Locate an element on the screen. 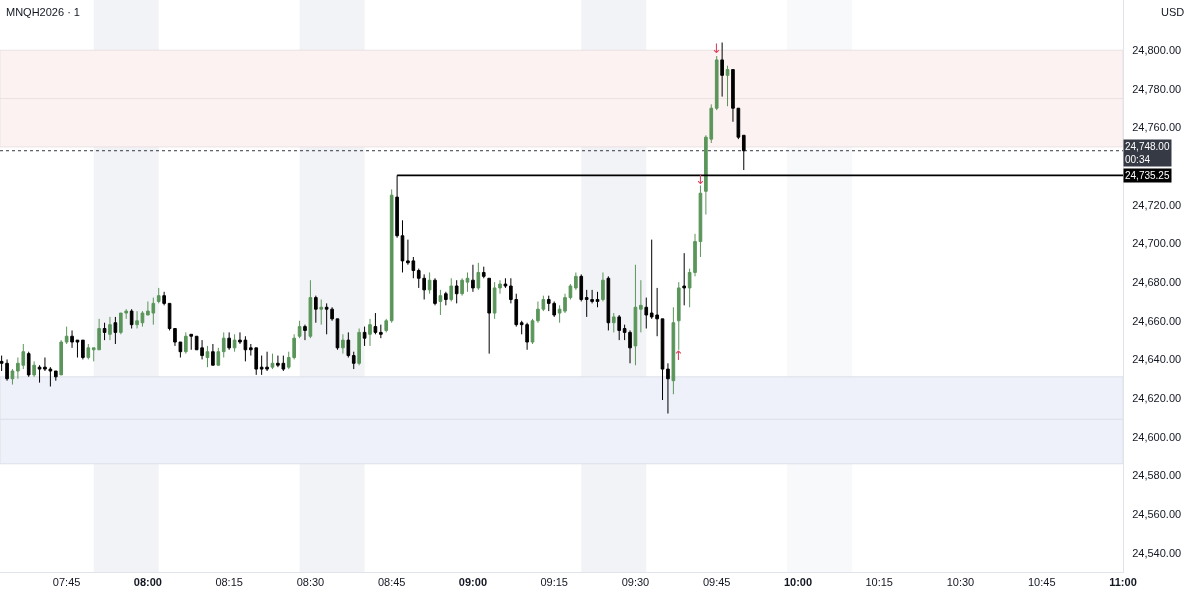 The height and width of the screenshot is (595, 1200). annotation: 24,735.25 is located at coordinates (1147, 175).